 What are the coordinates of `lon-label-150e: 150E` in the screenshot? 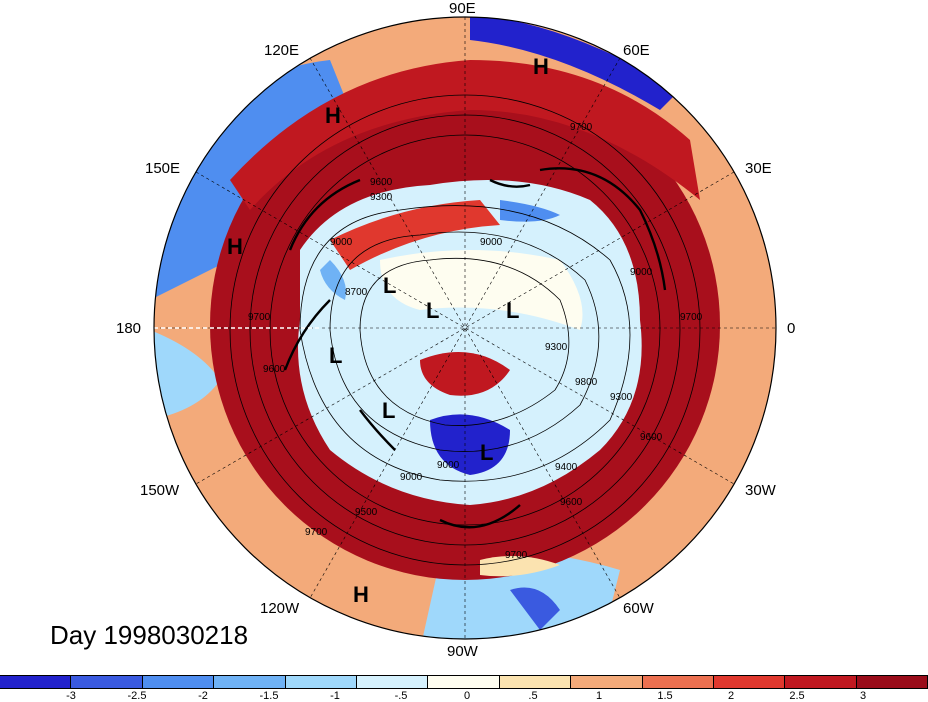 It's located at (163, 168).